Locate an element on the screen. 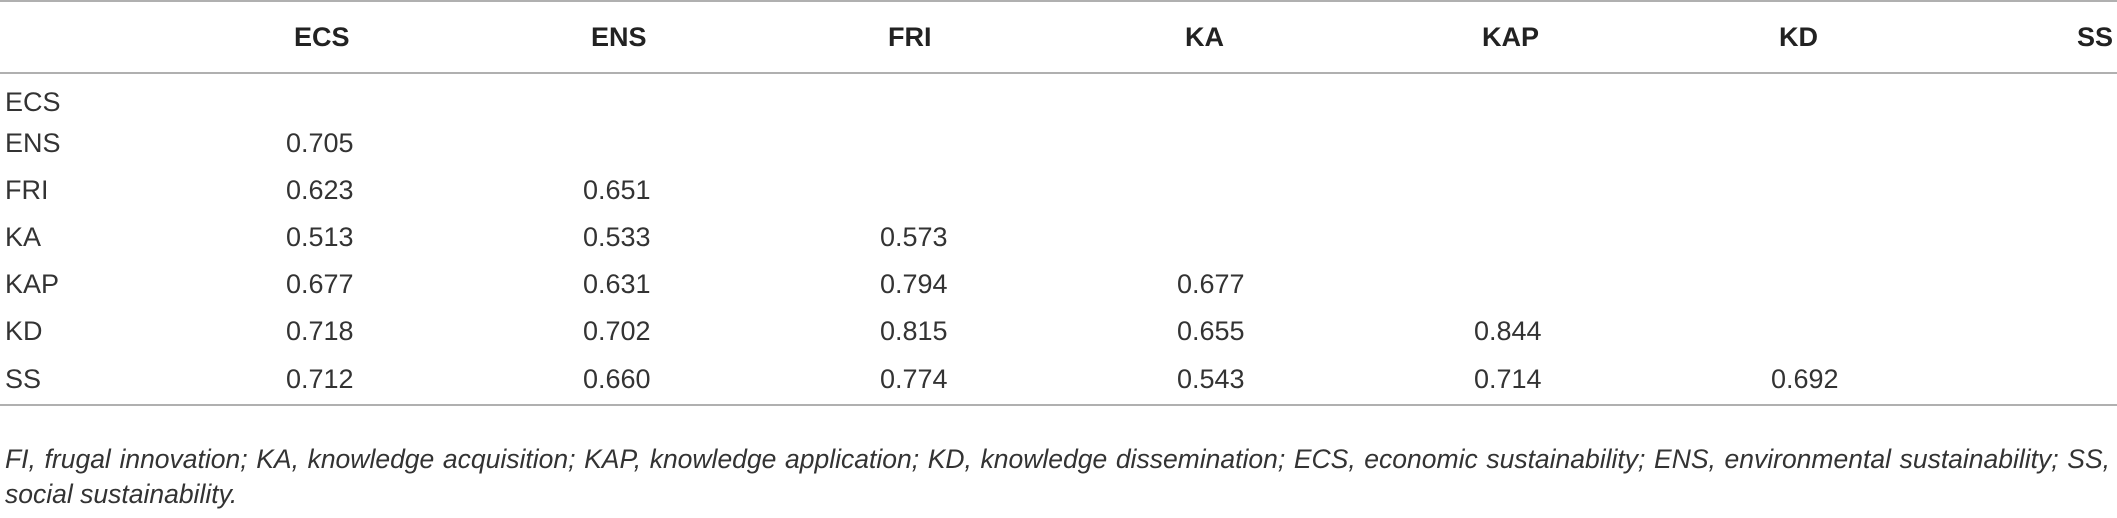 The height and width of the screenshot is (518, 2117). table-cell: 0.815 is located at coordinates (914, 331).